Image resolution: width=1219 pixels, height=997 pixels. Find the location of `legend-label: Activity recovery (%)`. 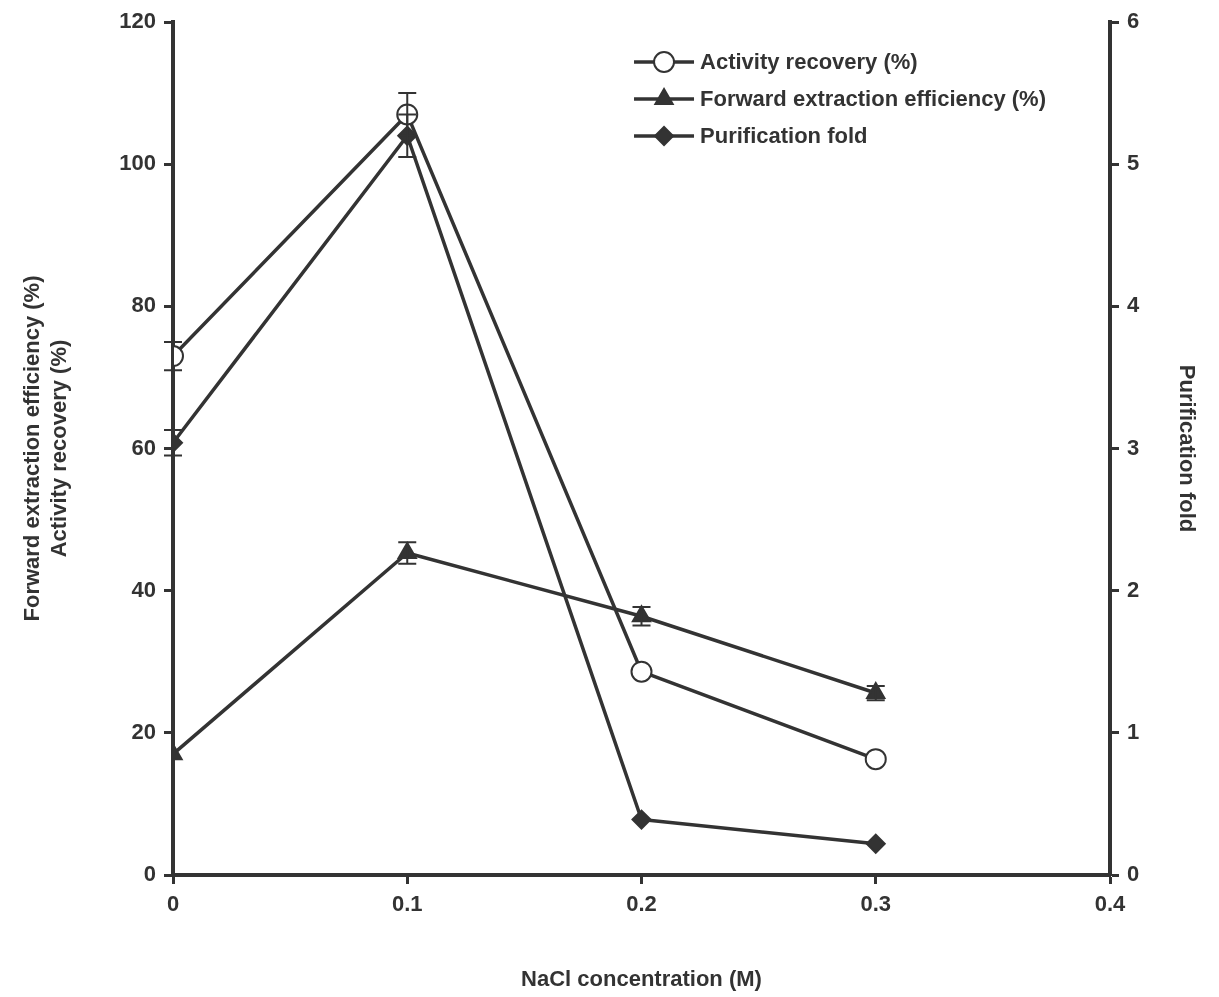

legend-label: Activity recovery (%) is located at coordinates (809, 62).